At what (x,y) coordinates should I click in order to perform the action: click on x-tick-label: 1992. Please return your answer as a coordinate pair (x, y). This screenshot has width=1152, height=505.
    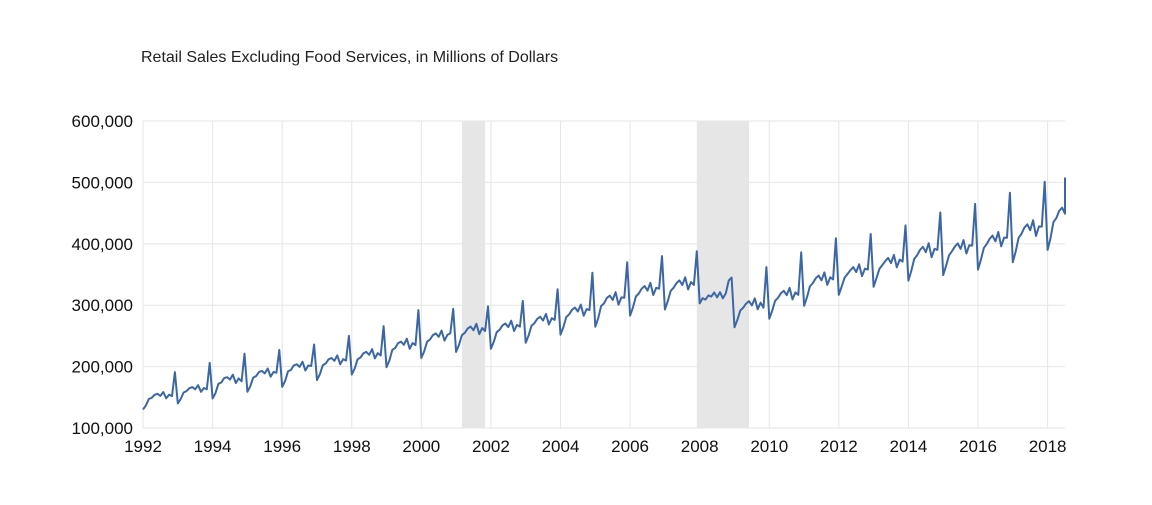
    Looking at the image, I should click on (143, 446).